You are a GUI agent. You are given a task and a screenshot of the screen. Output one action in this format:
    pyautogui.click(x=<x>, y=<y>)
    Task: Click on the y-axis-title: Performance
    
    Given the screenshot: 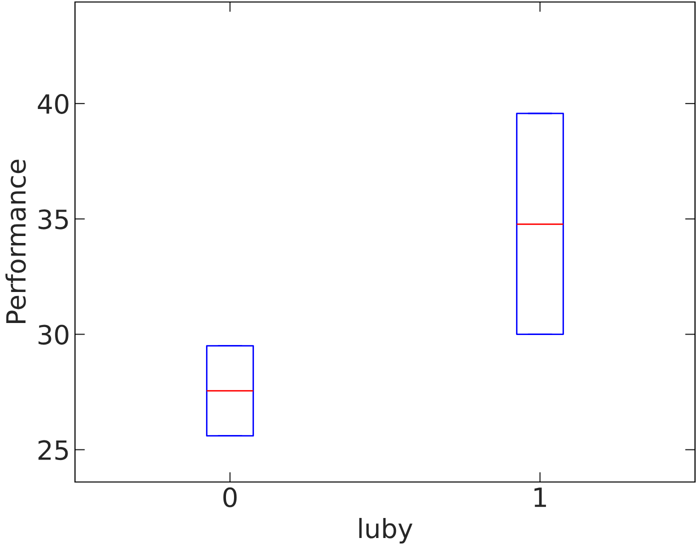 What is the action you would take?
    pyautogui.click(x=15, y=242)
    